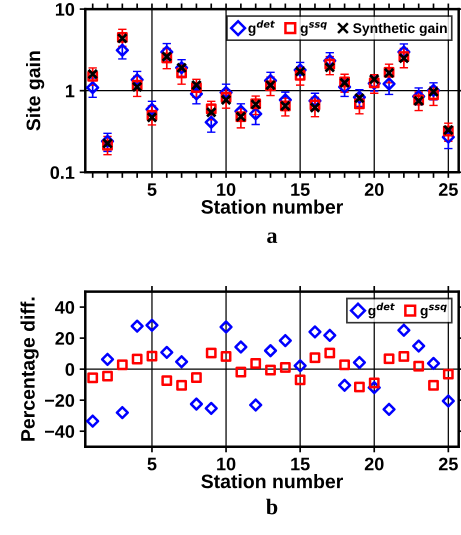  What do you see at coordinates (59, 400) in the screenshot?
I see `y-tick-label: −20` at bounding box center [59, 400].